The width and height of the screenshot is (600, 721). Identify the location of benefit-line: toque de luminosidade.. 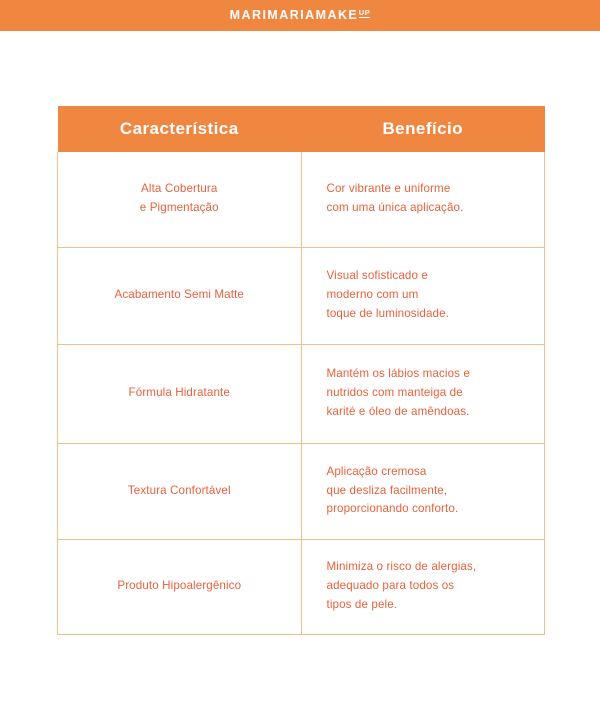
(388, 313).